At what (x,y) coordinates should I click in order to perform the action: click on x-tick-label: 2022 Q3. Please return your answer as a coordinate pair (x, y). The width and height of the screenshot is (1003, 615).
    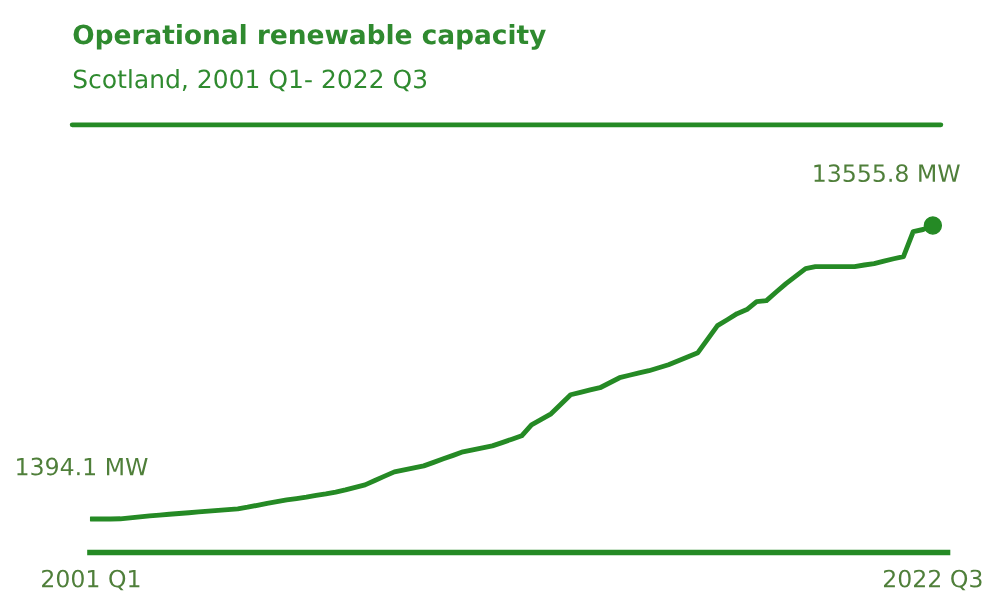
    Looking at the image, I should click on (932, 580).